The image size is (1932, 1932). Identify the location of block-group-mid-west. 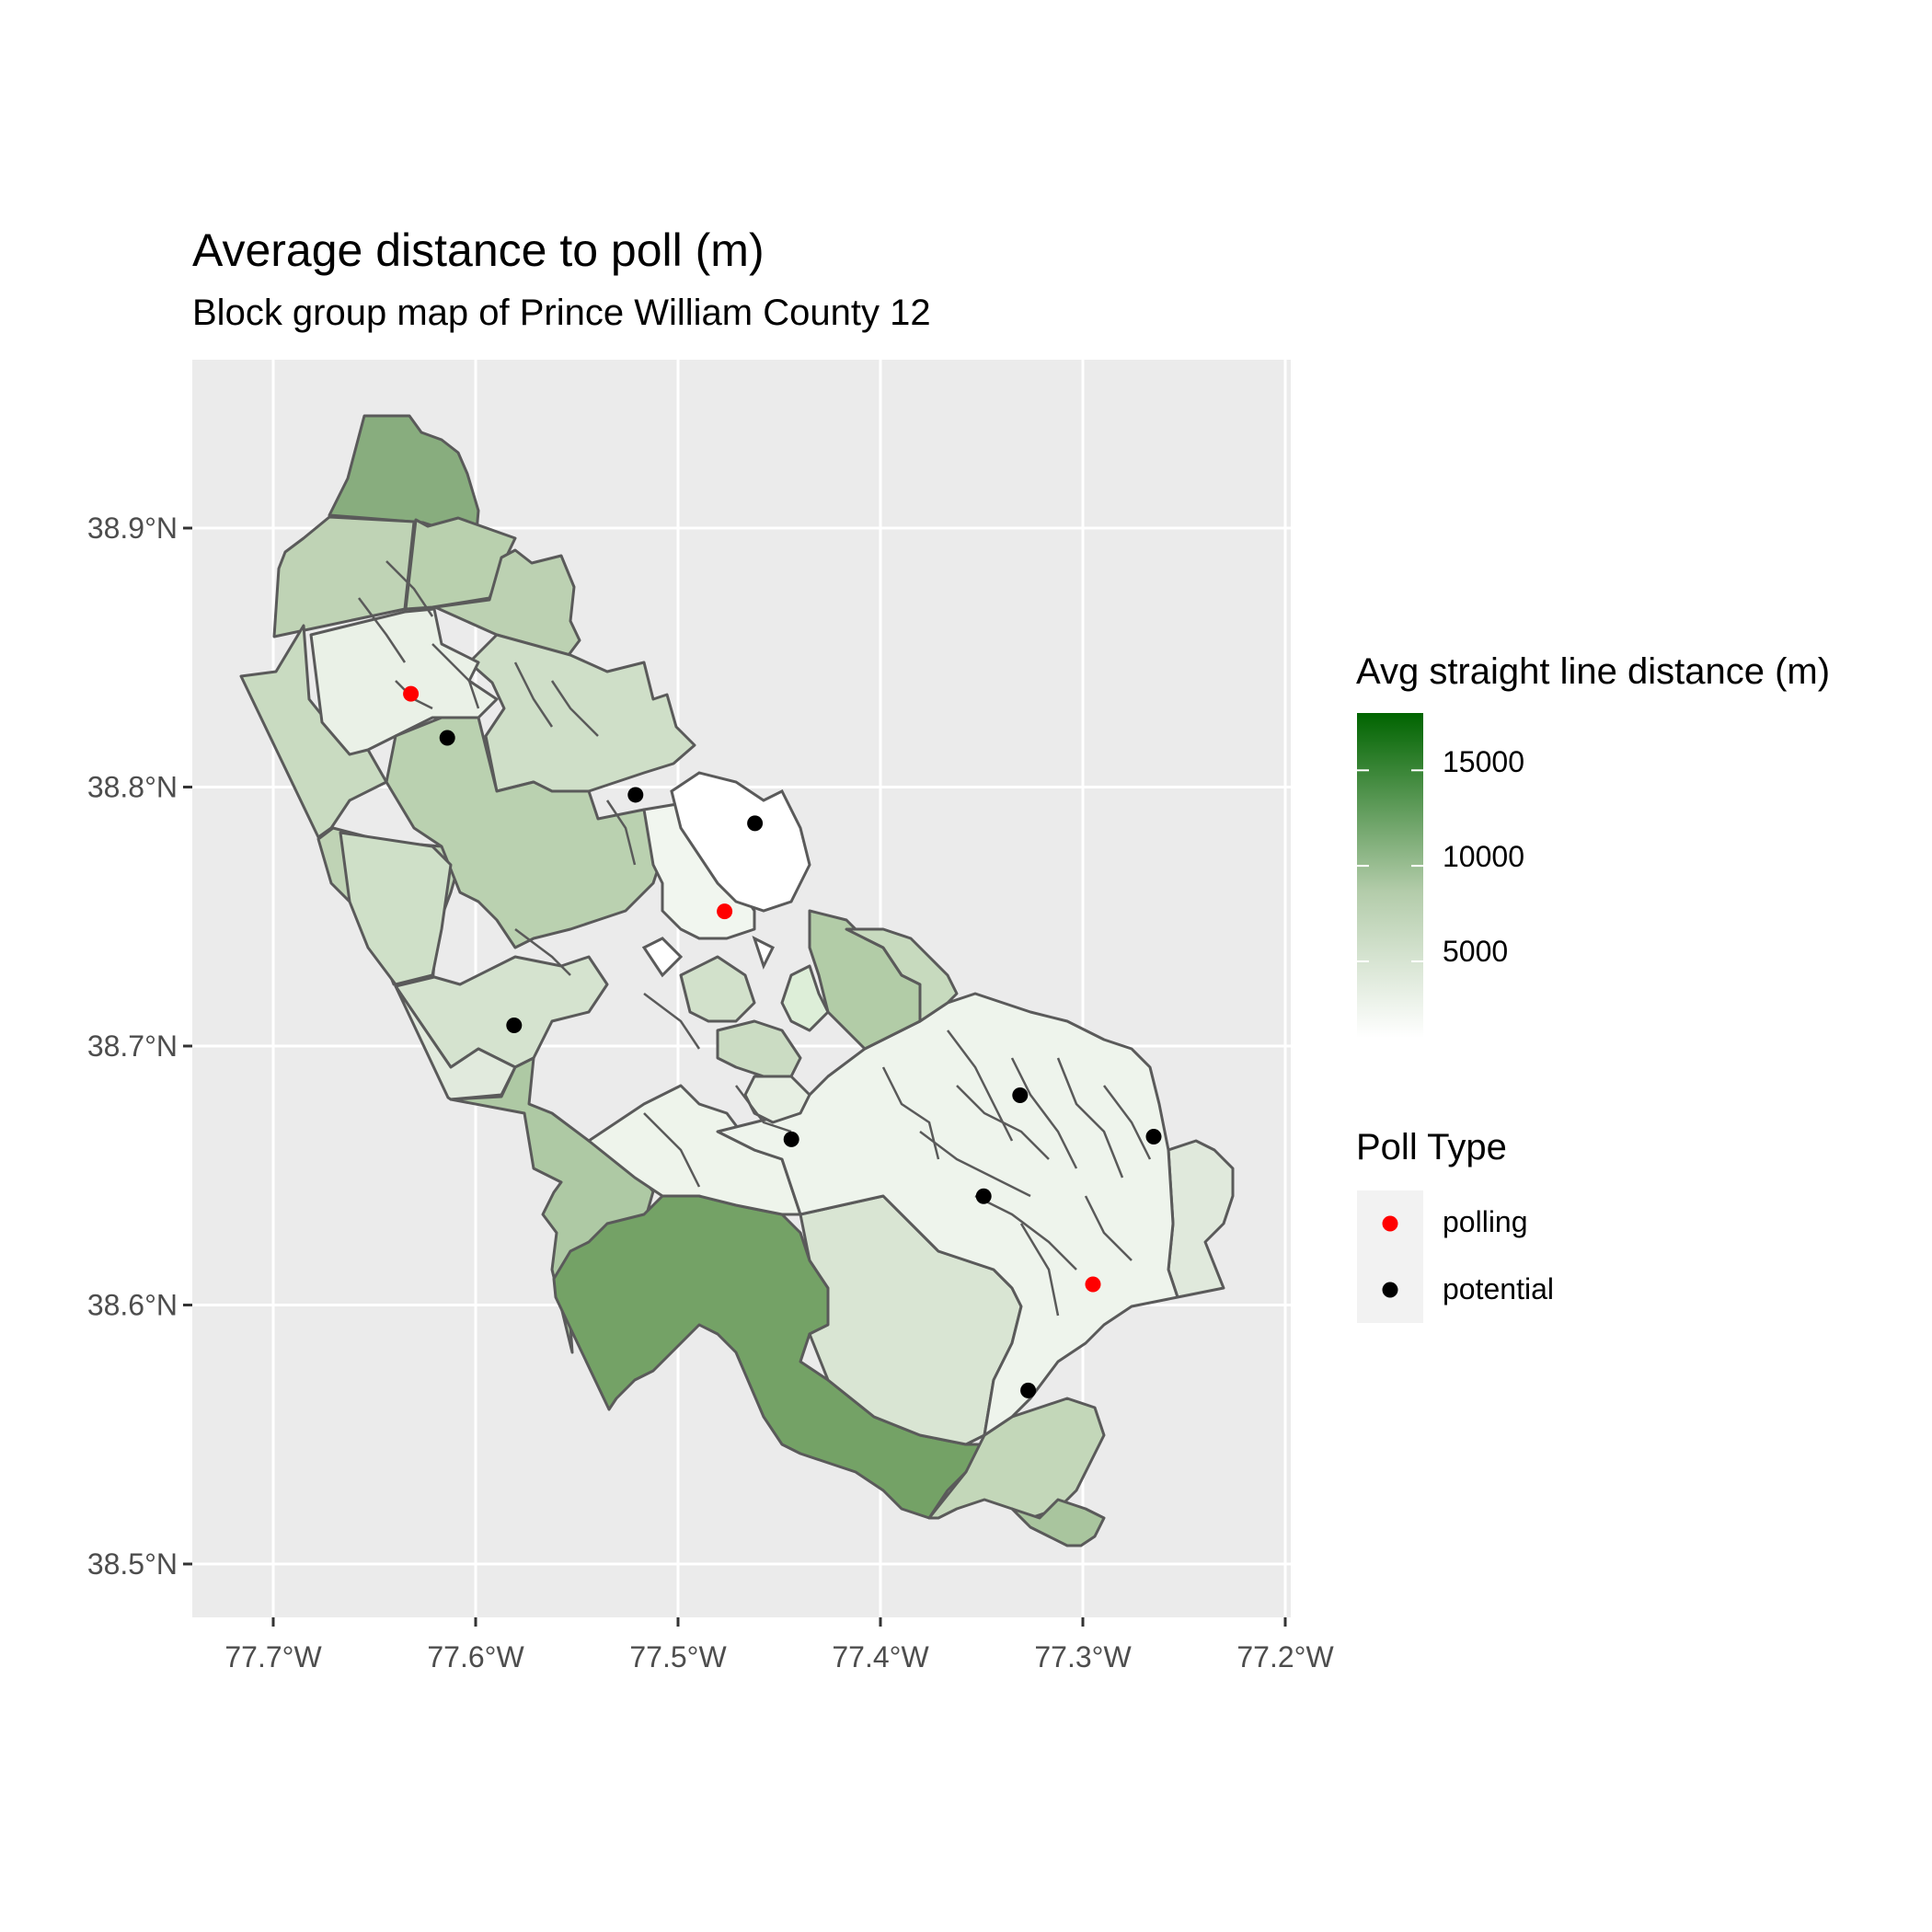
(524, 832).